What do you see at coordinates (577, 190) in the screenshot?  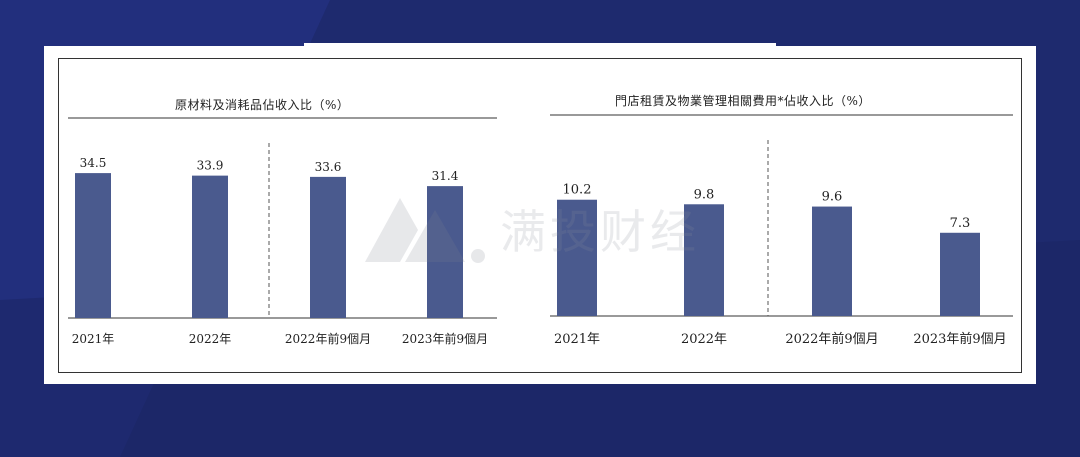 I see `right-value-label-0: 10.2` at bounding box center [577, 190].